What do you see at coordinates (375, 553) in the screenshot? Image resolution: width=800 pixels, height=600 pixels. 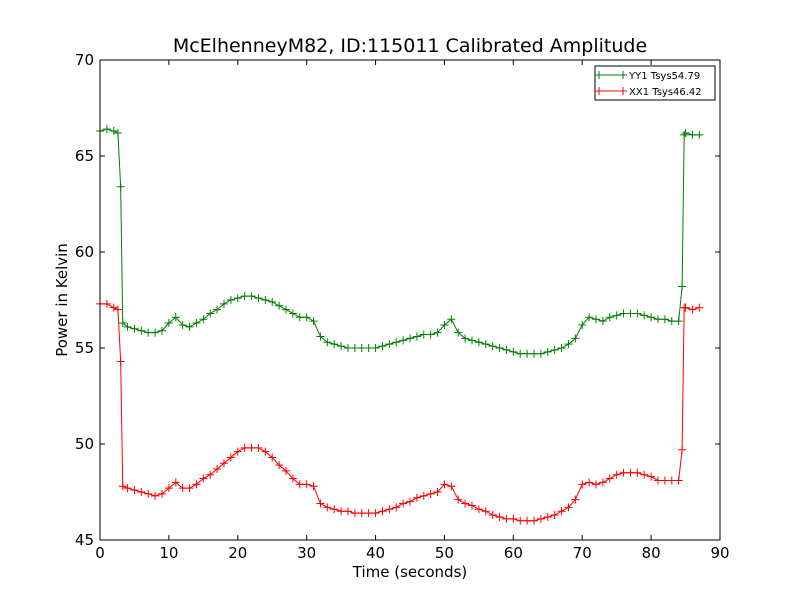 I see `x-tick-label: 40` at bounding box center [375, 553].